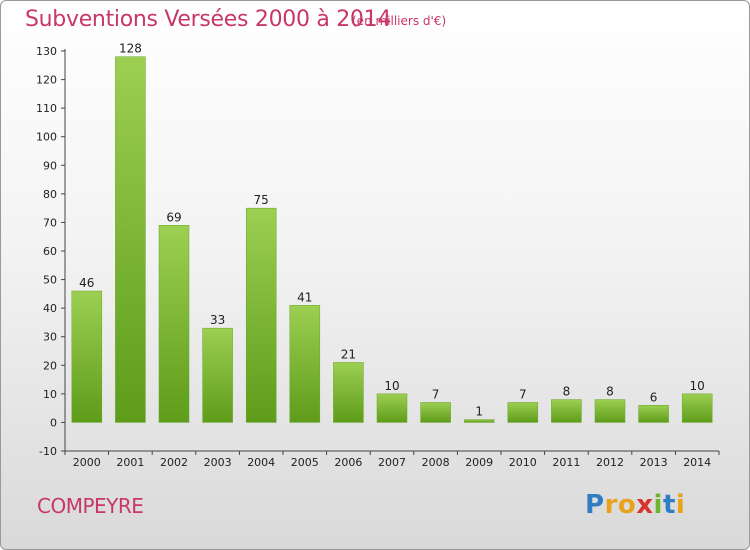 This screenshot has width=750, height=550. Describe the element at coordinates (479, 421) in the screenshot. I see `bar-2009` at that location.